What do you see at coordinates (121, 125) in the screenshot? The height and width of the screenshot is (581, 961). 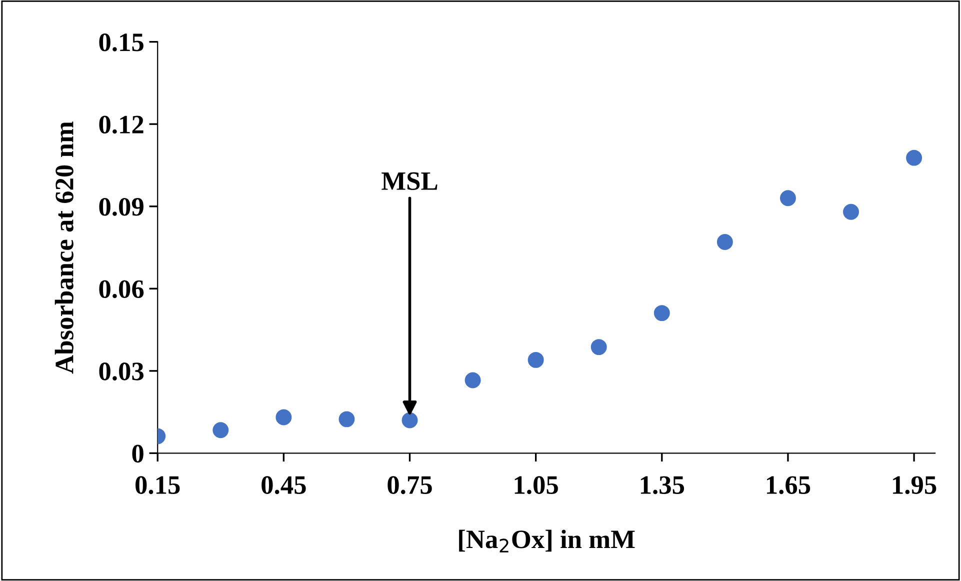 I see `y-tick-label: 0.12` at bounding box center [121, 125].